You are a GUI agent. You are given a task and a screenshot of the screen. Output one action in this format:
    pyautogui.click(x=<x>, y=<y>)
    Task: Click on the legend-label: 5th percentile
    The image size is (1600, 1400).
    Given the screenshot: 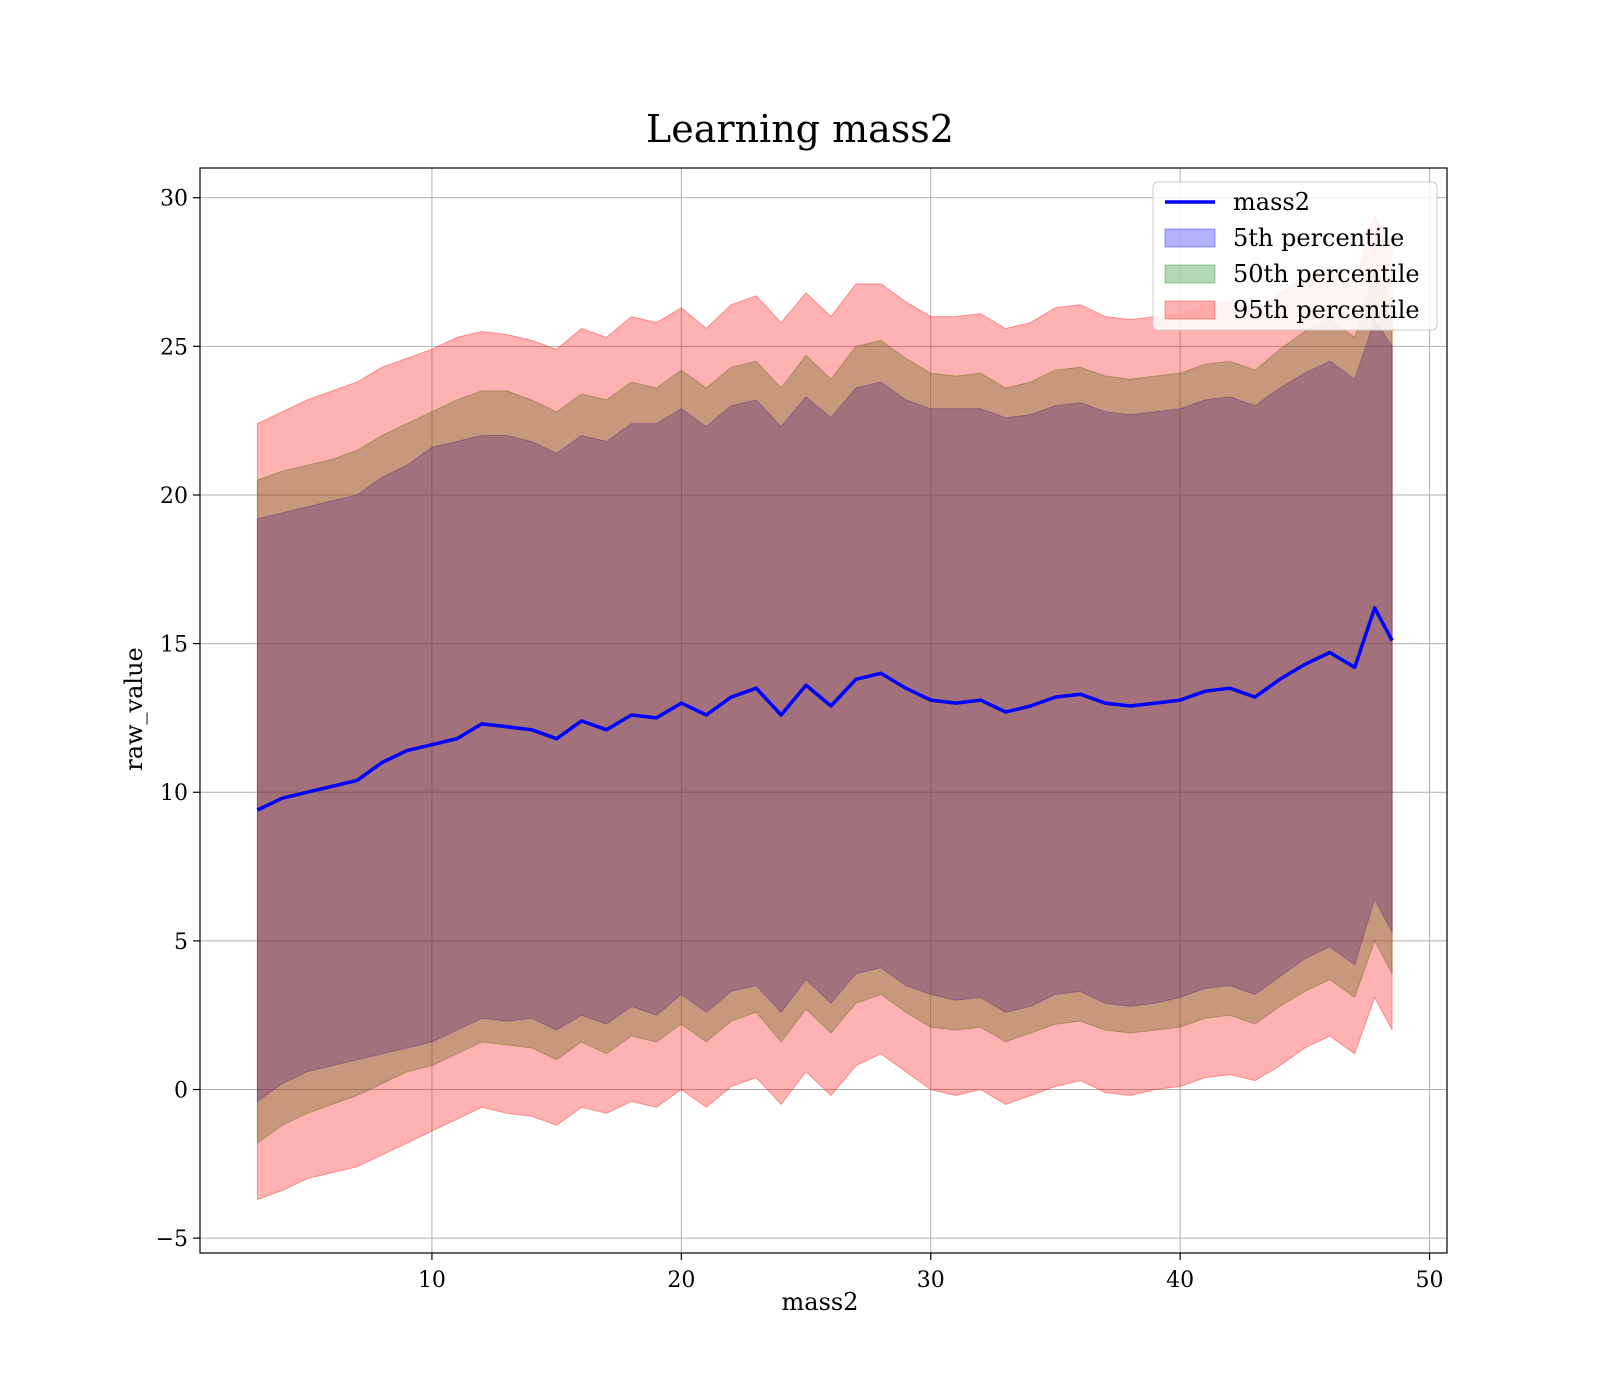 What is the action you would take?
    pyautogui.click(x=1318, y=238)
    